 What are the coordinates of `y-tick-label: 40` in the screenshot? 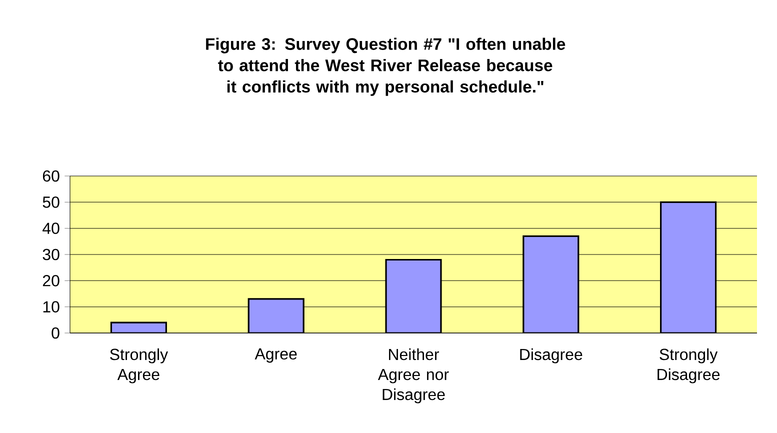 It's located at (51, 228).